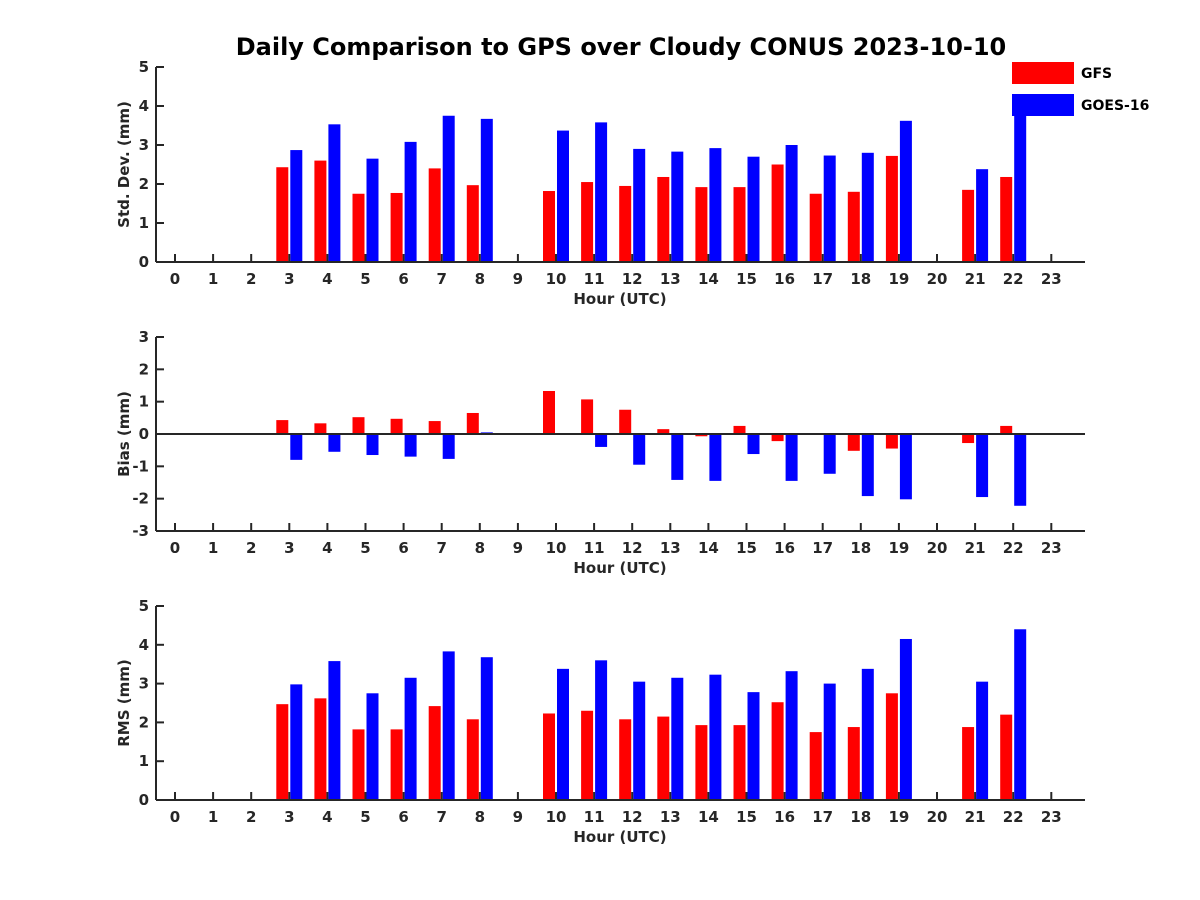 The image size is (1200, 900). What do you see at coordinates (898, 279) in the screenshot?
I see `x-tick-label: 19` at bounding box center [898, 279].